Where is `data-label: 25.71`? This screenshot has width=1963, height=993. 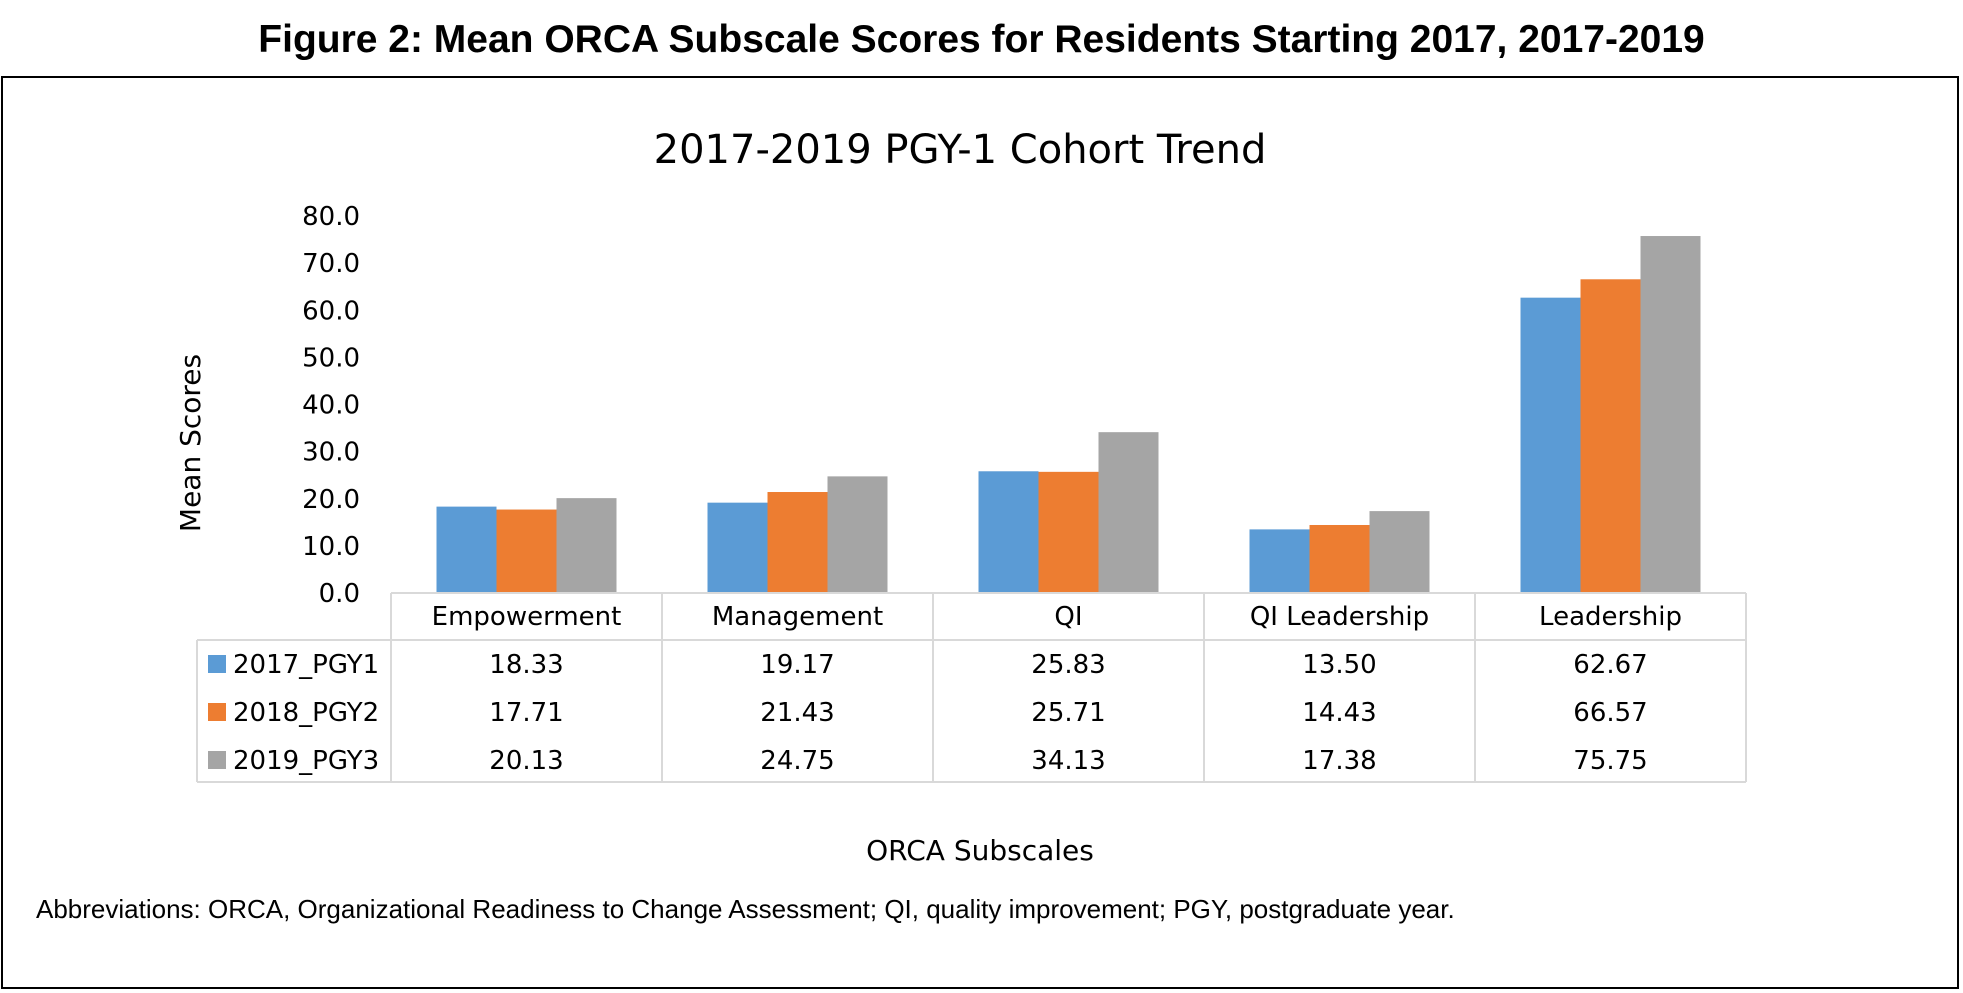 data-label: 25.71 is located at coordinates (1068, 713).